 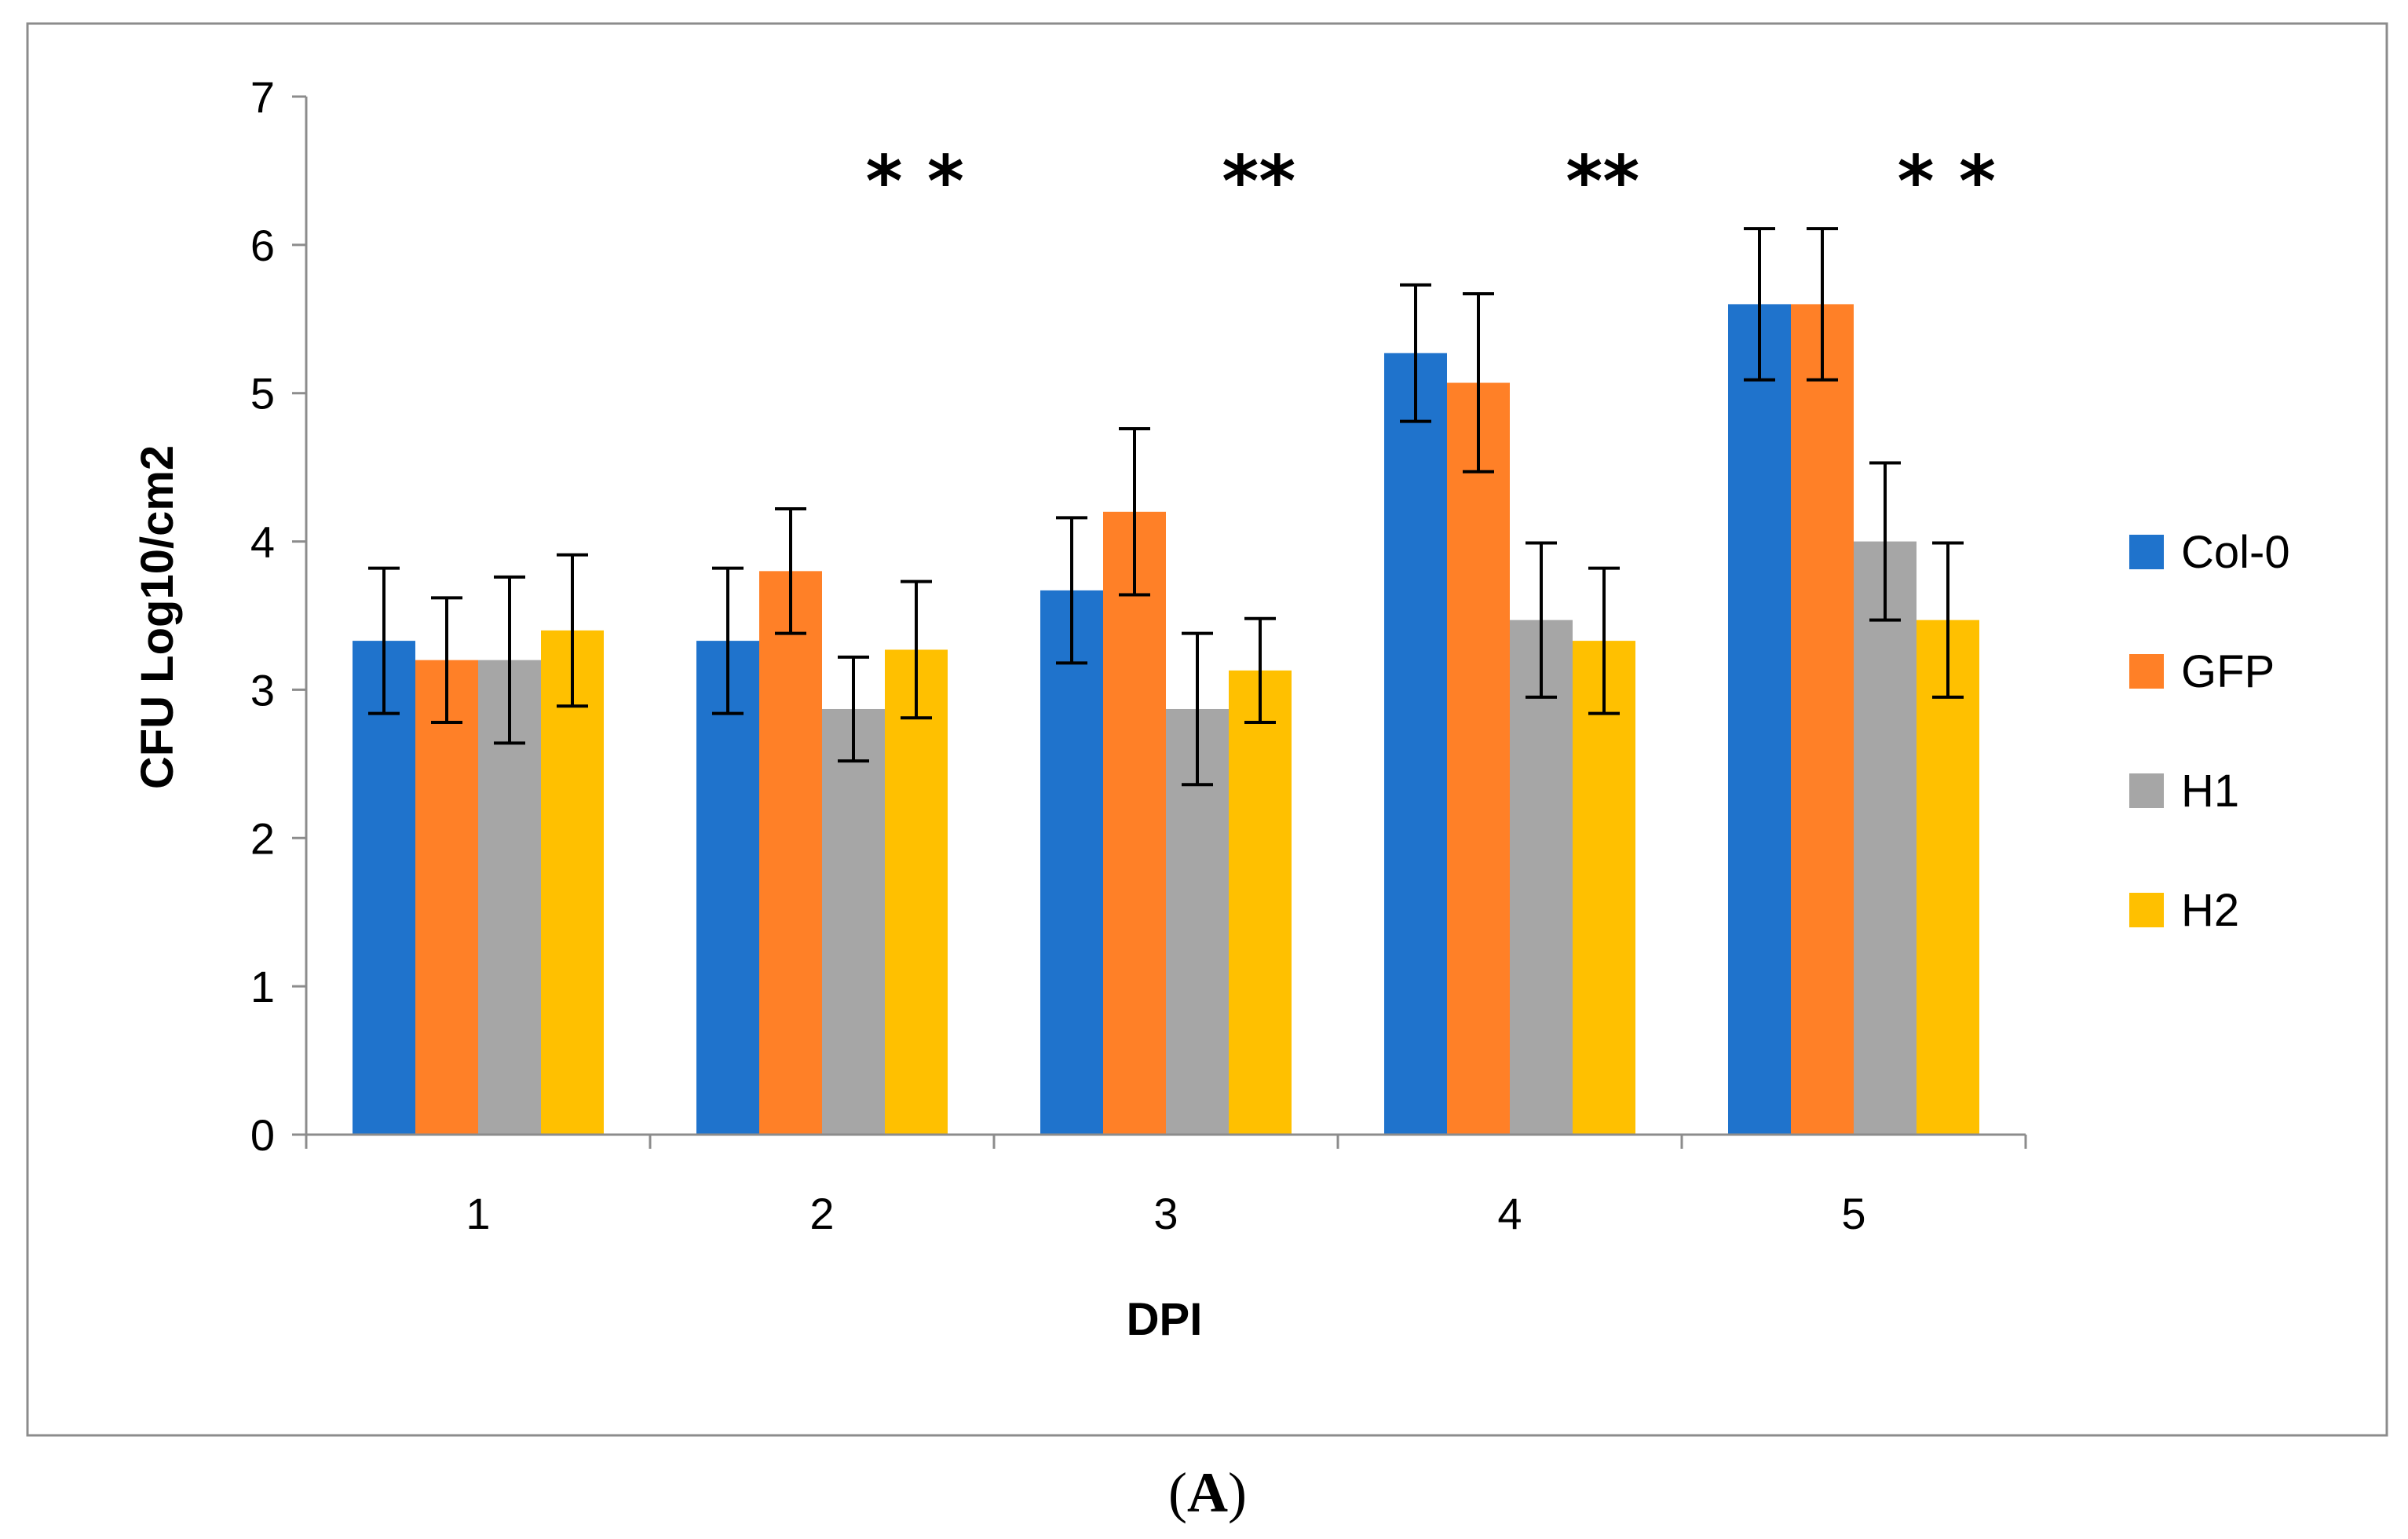 What do you see at coordinates (1165, 1319) in the screenshot?
I see `x-axis-title: DPI` at bounding box center [1165, 1319].